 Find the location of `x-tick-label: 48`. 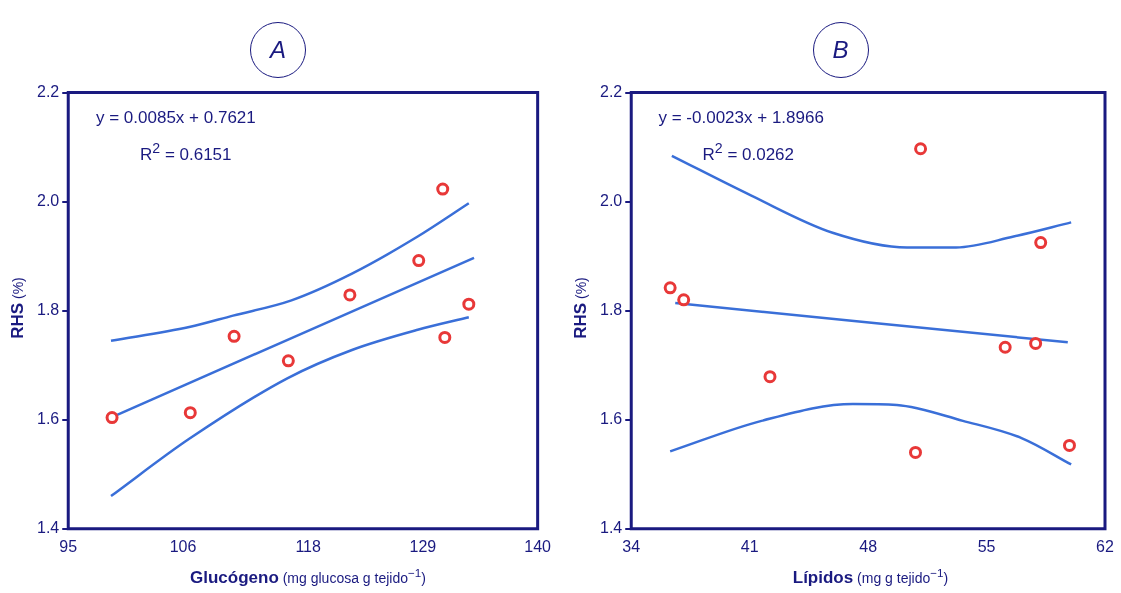

x-tick-label: 48 is located at coordinates (867, 546).